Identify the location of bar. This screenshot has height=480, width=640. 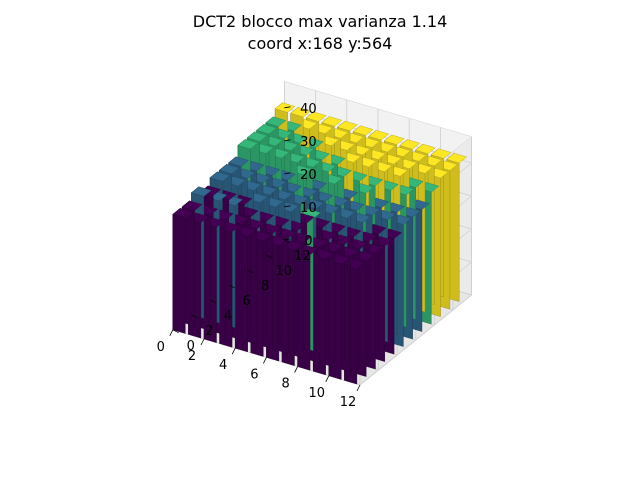
(183, 270).